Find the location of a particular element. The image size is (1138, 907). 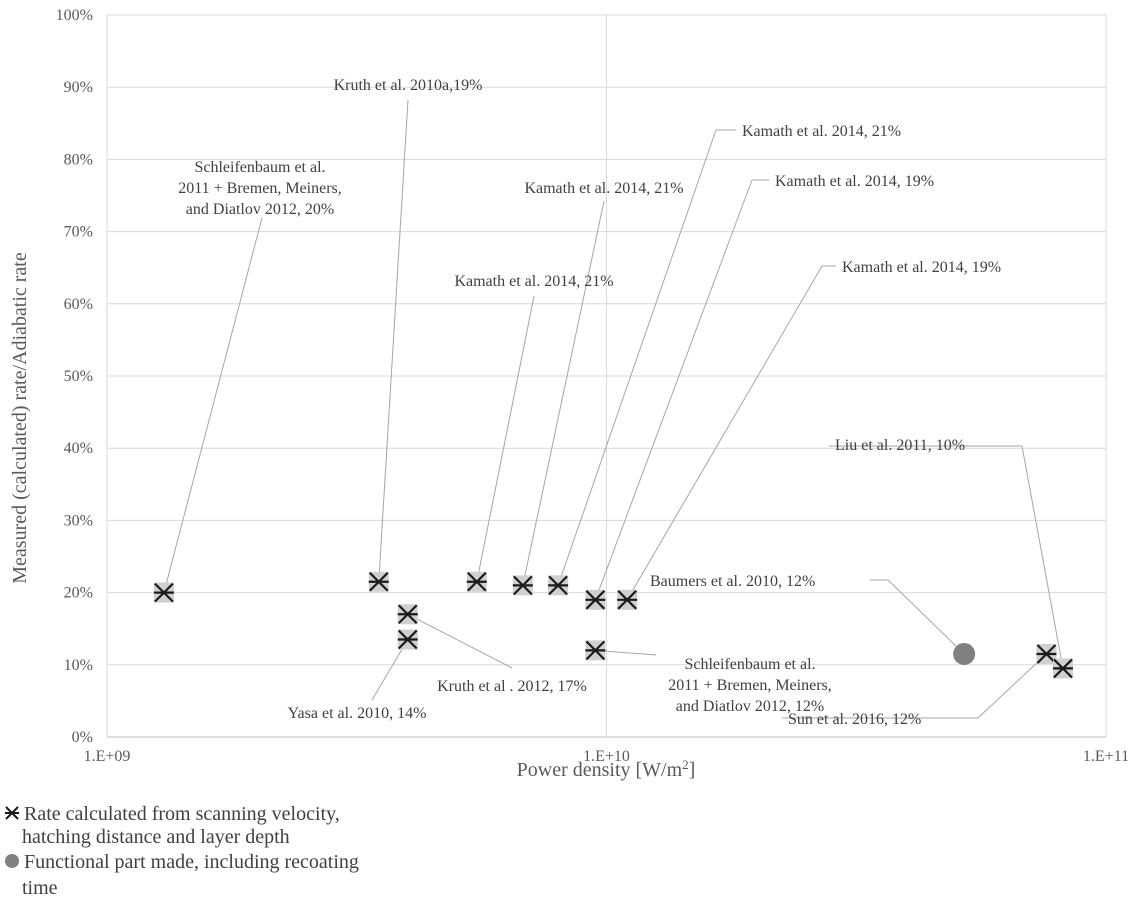

annotation-label: Kruth et al . 2012, 17% is located at coordinates (512, 686).